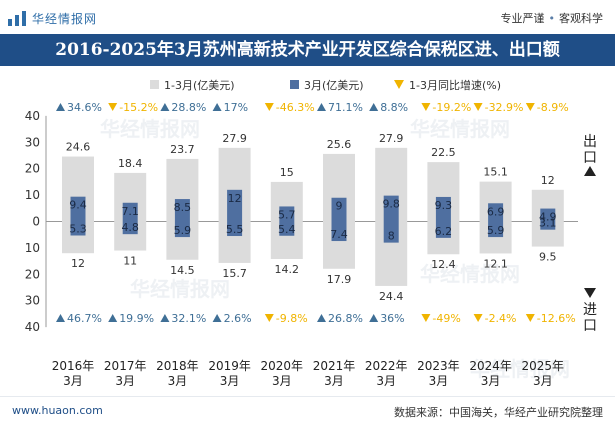  Describe the element at coordinates (182, 270) in the screenshot. I see `label-import-cumulative-2: 14.5` at that location.